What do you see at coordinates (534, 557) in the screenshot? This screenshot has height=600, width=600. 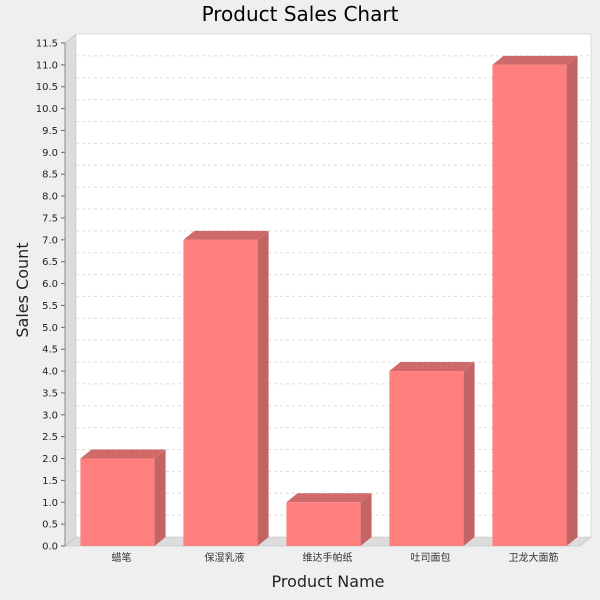 I see `x-category-label: 卫龙大面筋` at bounding box center [534, 557].